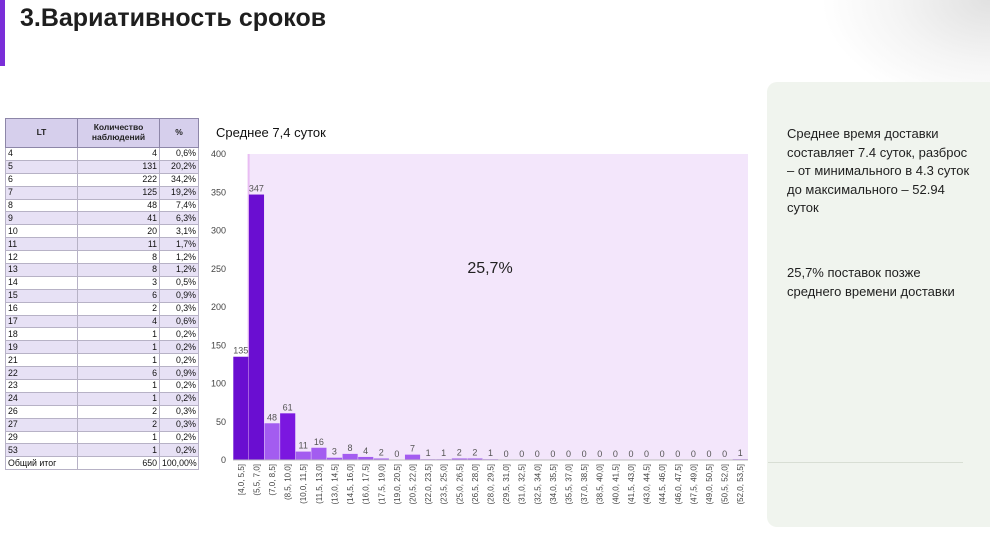 The width and height of the screenshot is (990, 534). What do you see at coordinates (102, 321) in the screenshot?
I see `table-row: 17 4 0,6%` at bounding box center [102, 321].